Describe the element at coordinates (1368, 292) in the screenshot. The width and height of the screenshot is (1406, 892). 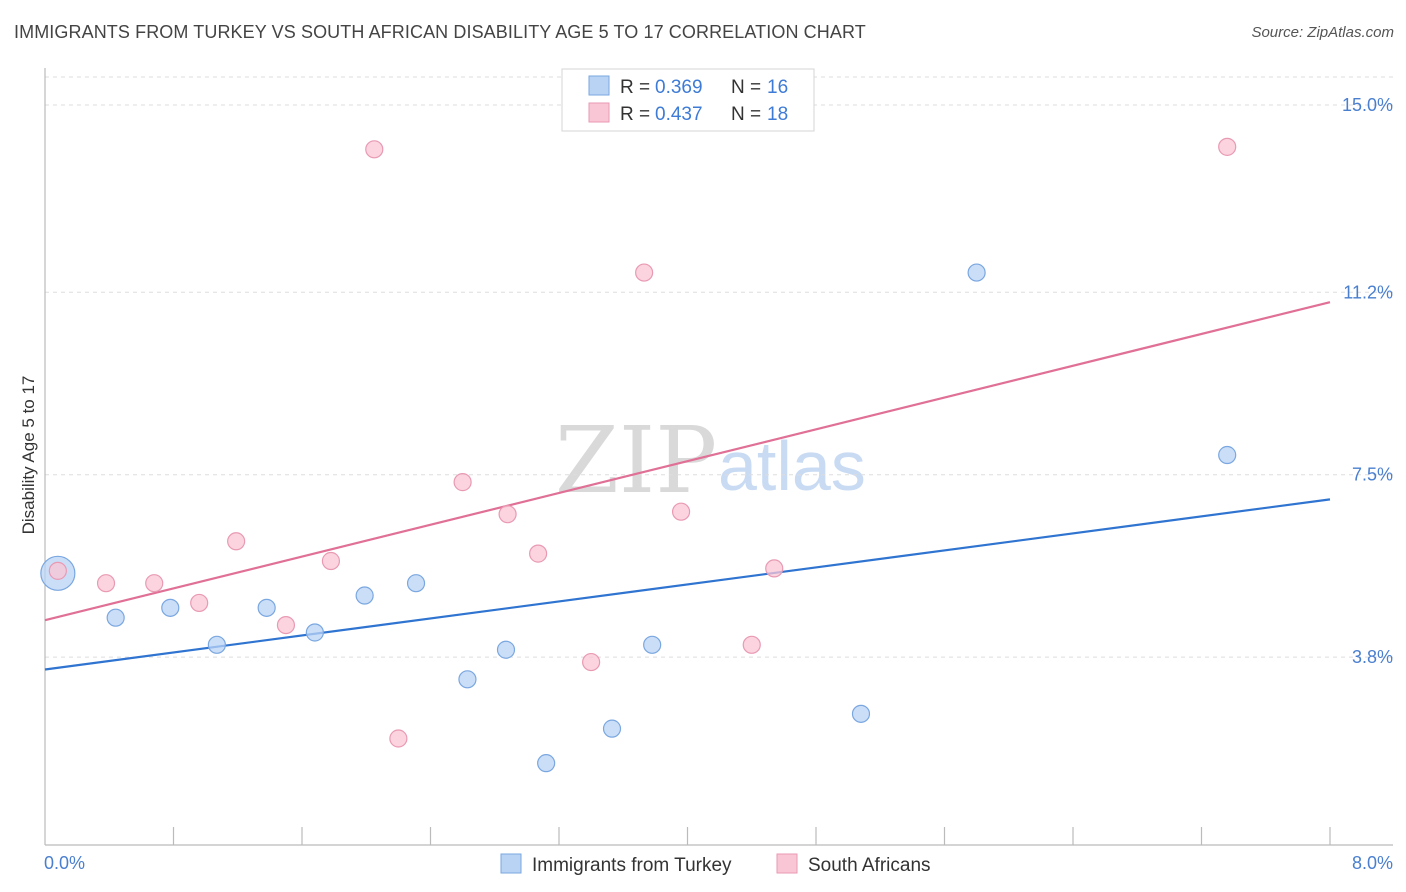
I see `y-tick-label: 11.2%` at that location.